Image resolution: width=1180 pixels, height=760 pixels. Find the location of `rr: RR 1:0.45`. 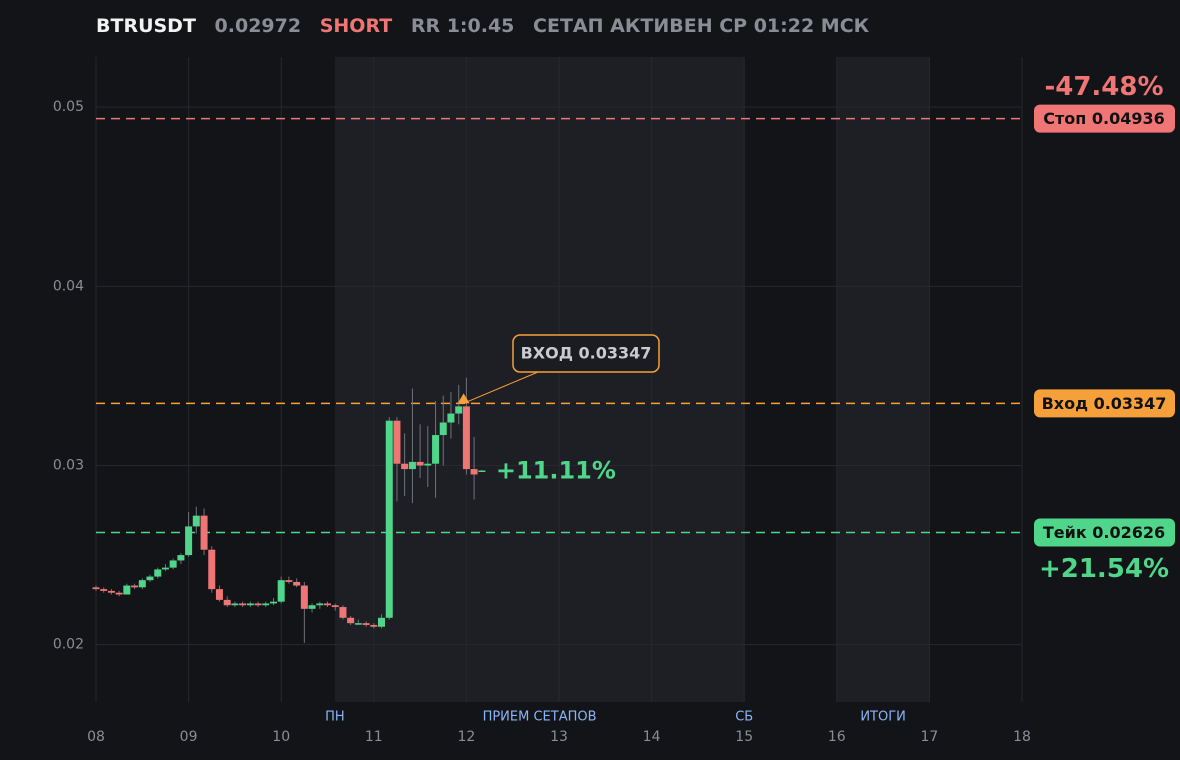

rr: RR 1:0.45 is located at coordinates (462, 26).